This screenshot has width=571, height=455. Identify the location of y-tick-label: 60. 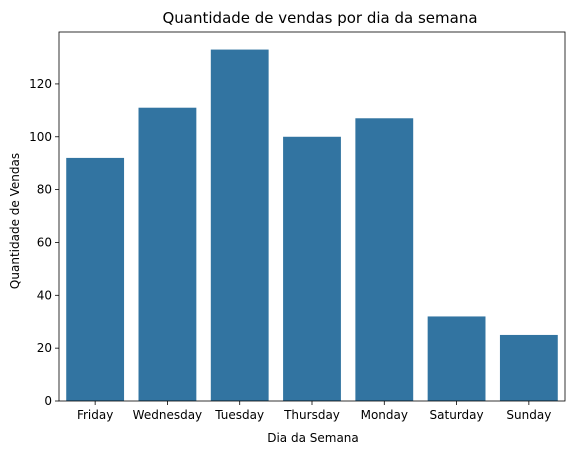
(44, 242).